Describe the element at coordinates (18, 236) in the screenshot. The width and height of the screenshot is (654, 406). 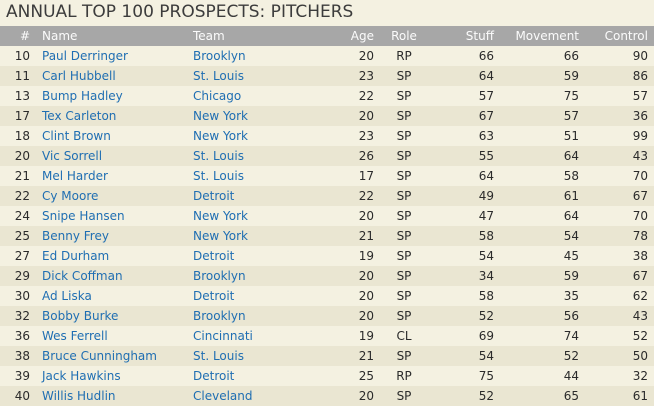
I see `rank-cell: 25` at that location.